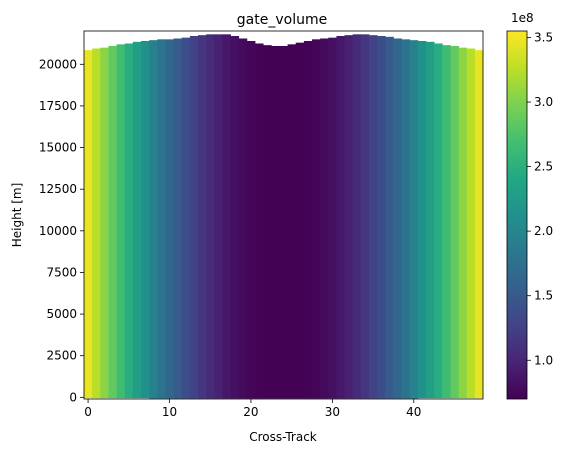 This screenshot has height=453, width=565. I want to click on y-tick-label: 7500, so click(61, 272).